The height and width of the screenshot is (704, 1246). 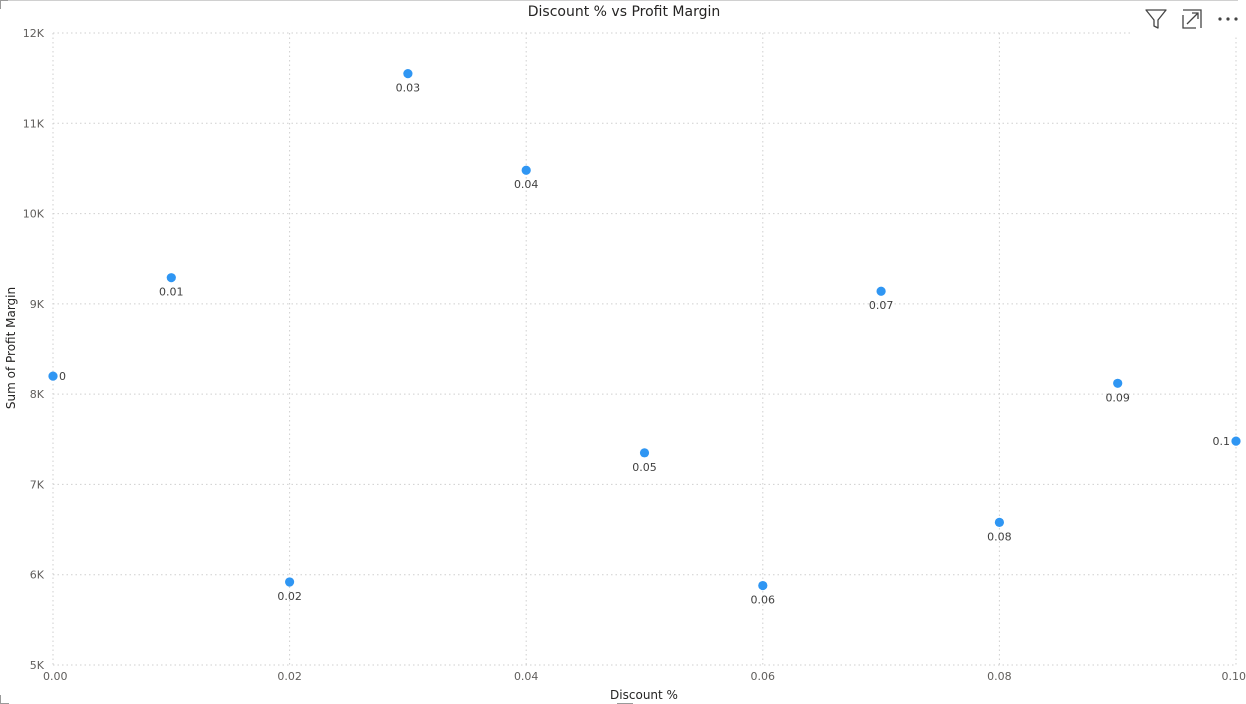 I want to click on filter-button, so click(x=1156, y=19).